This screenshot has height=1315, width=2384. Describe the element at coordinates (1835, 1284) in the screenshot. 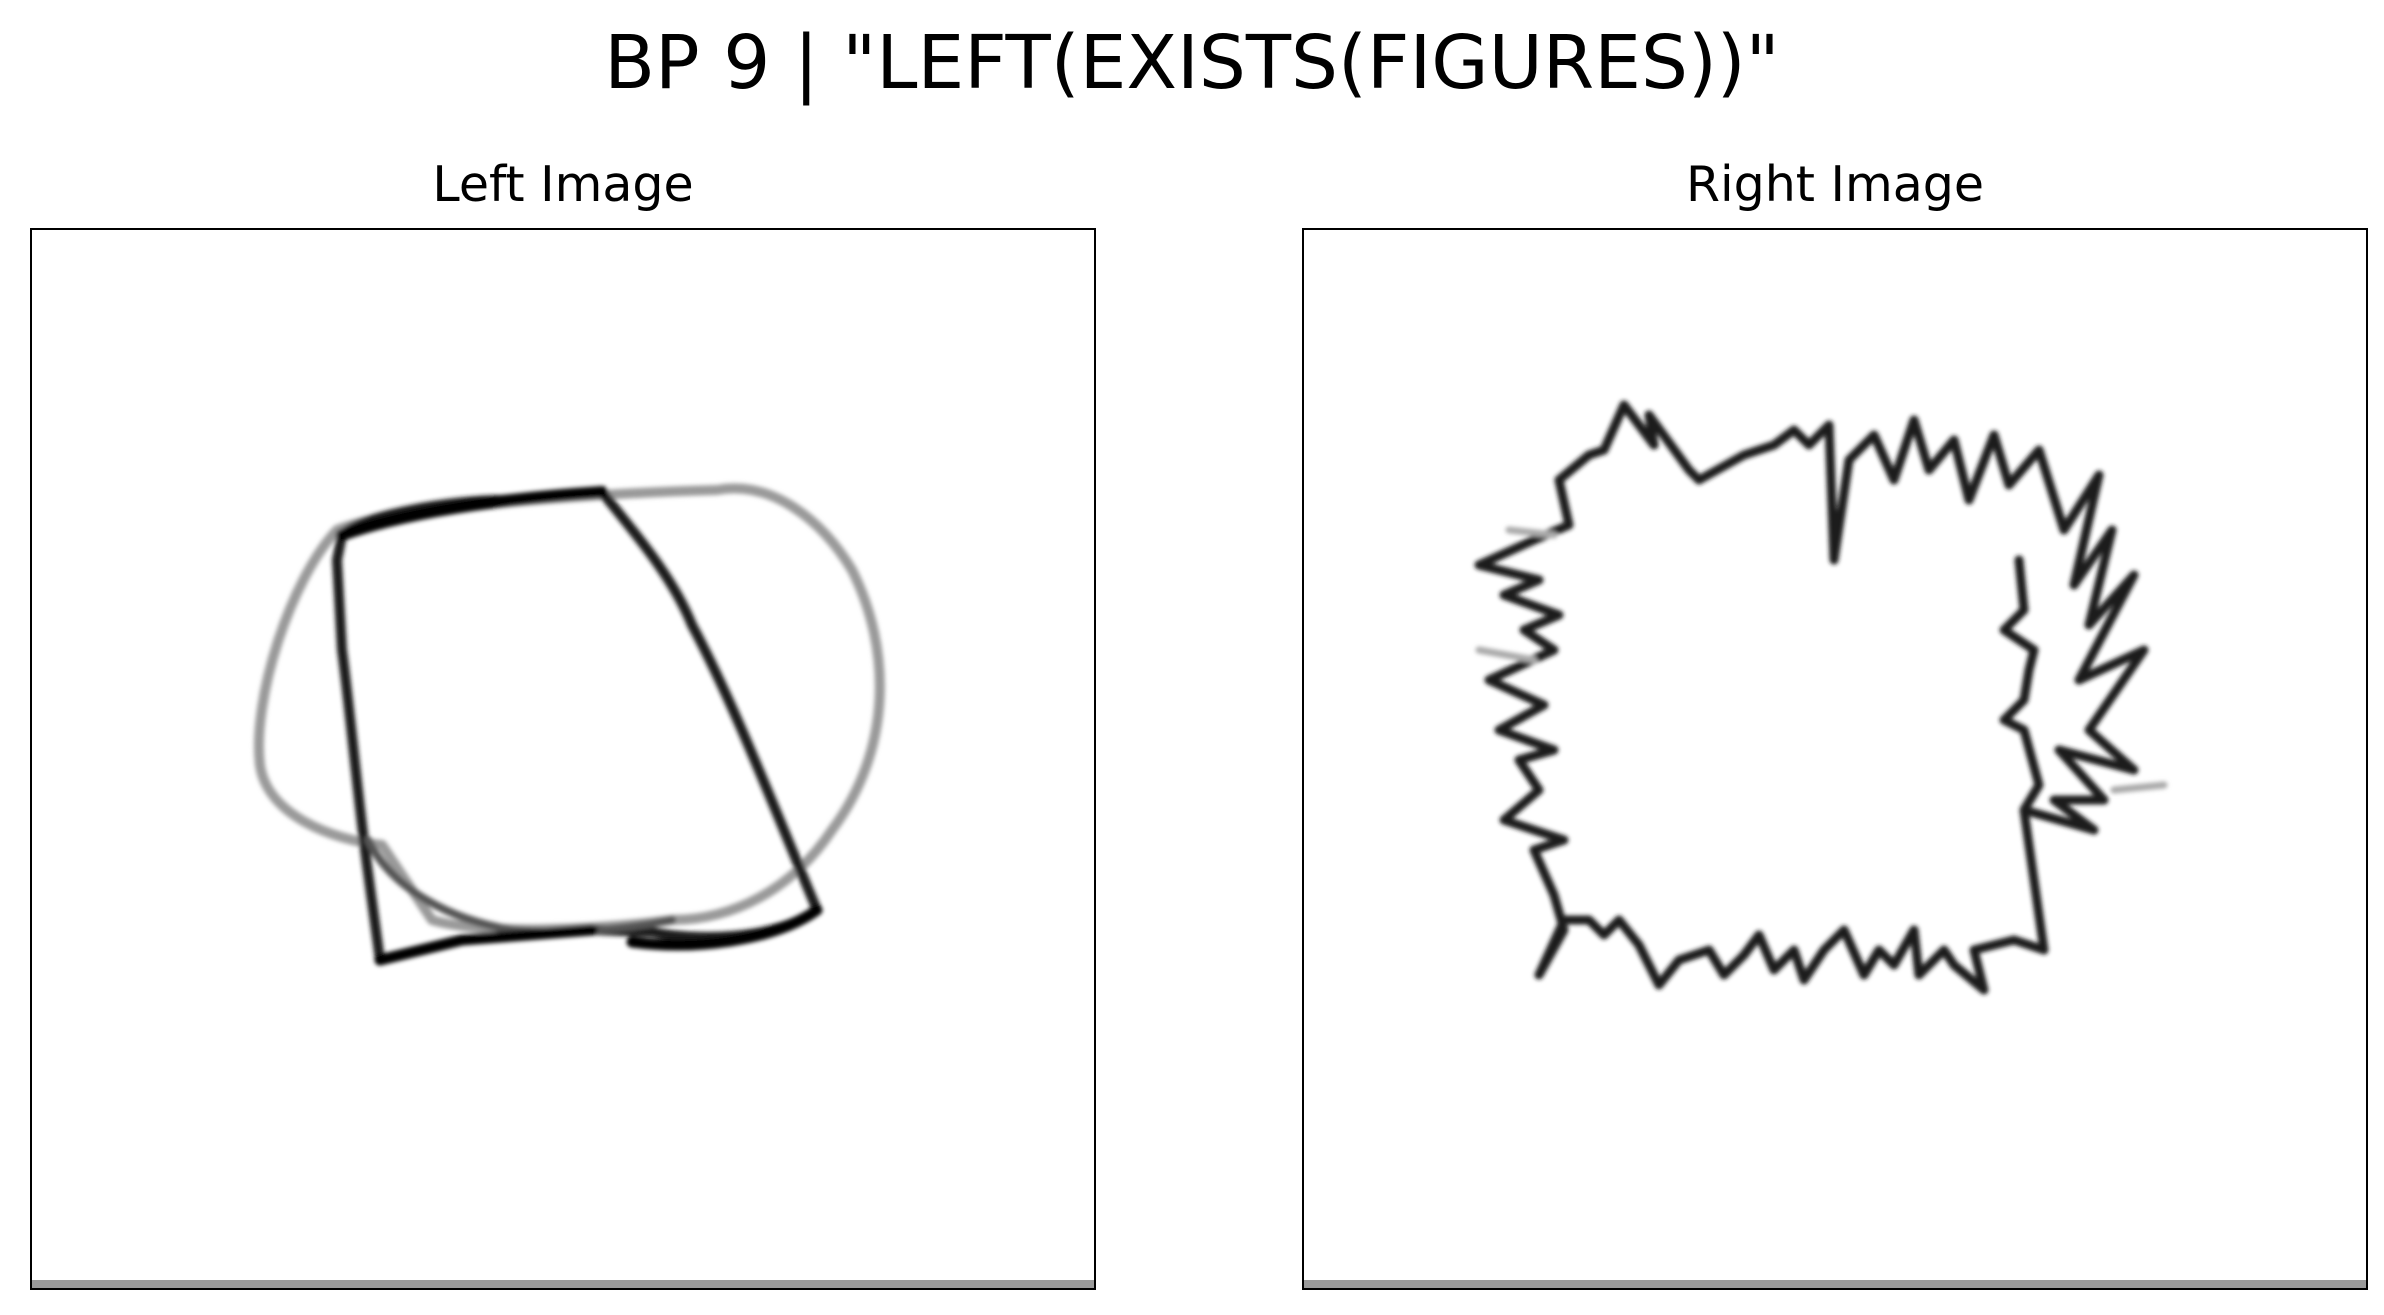

I see `right-panel-bottom-strip` at that location.